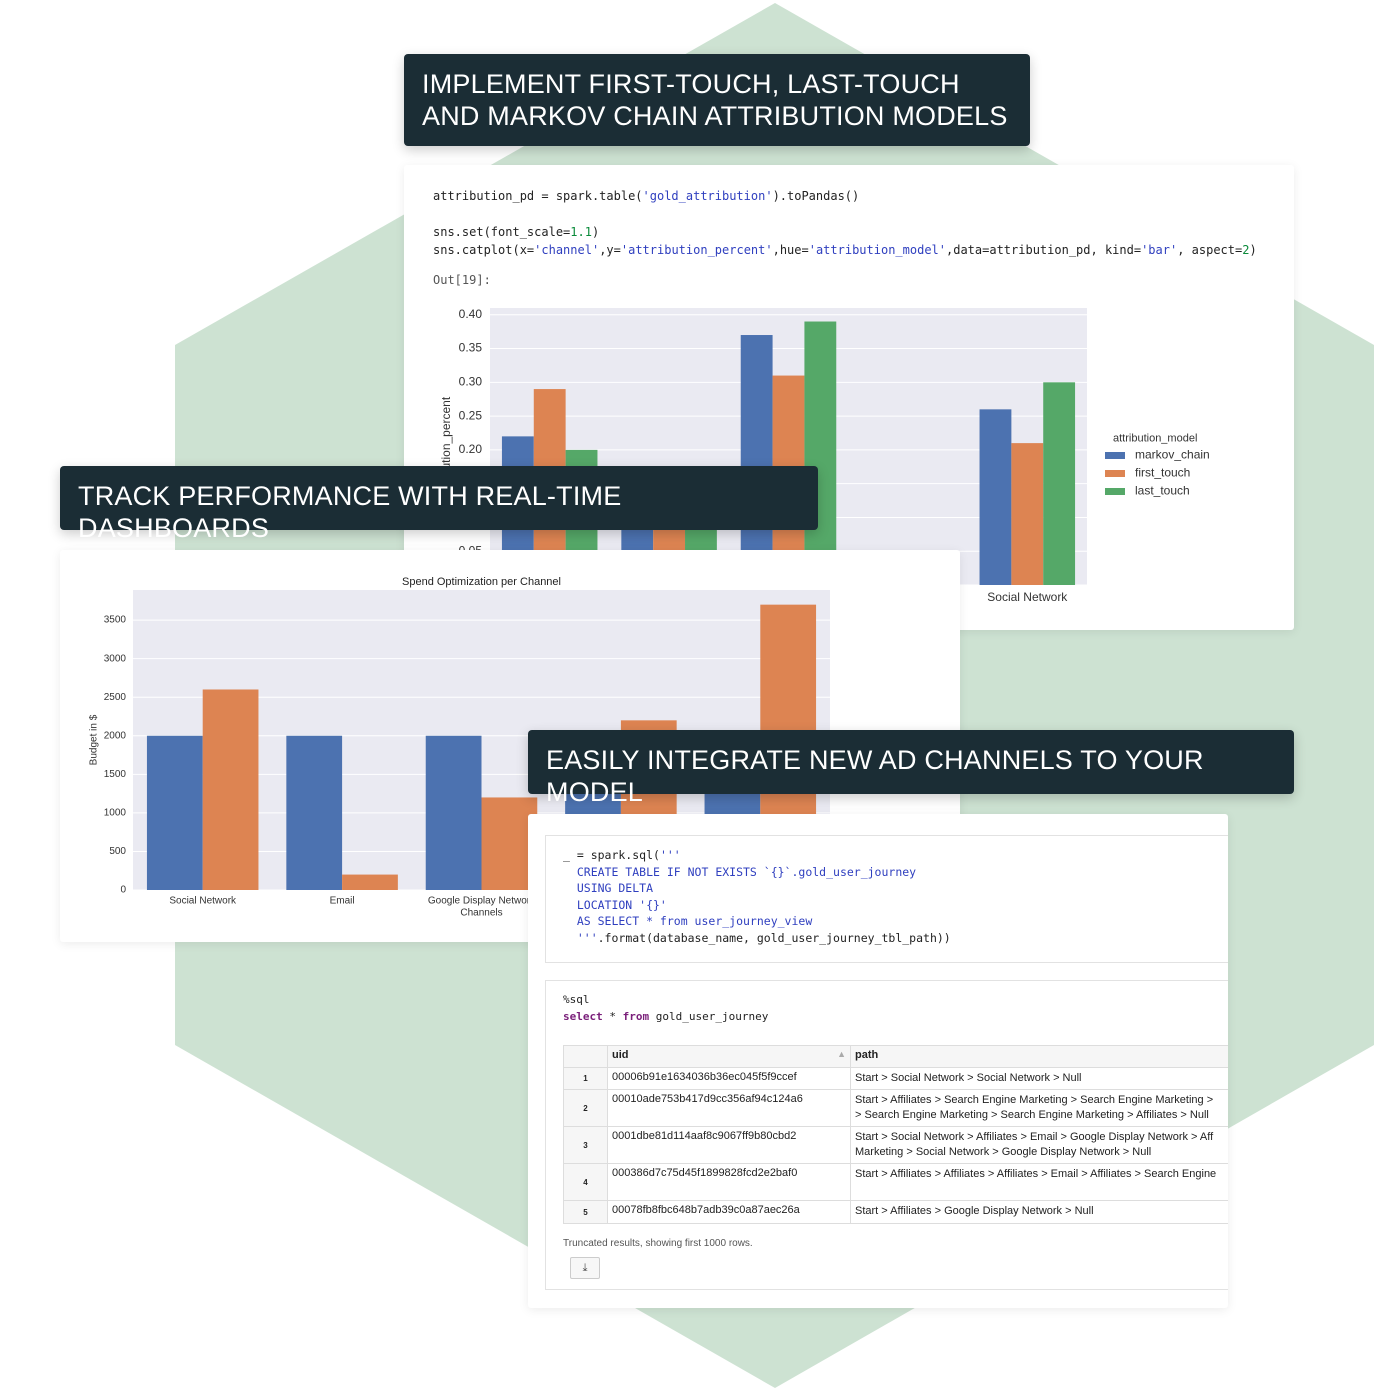 This screenshot has height=1390, width=1374. What do you see at coordinates (1115, 491) in the screenshot?
I see `legend-swatch` at bounding box center [1115, 491].